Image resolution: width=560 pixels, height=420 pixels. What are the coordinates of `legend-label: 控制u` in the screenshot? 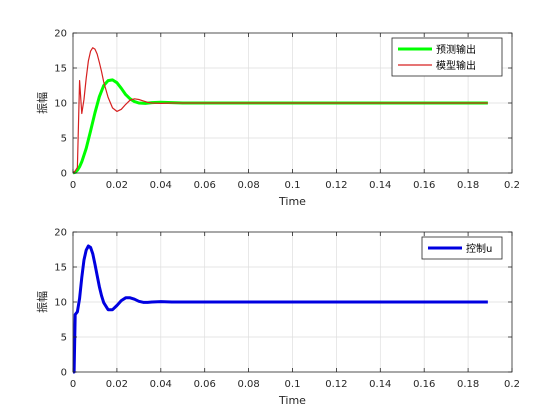 It's located at (479, 248).